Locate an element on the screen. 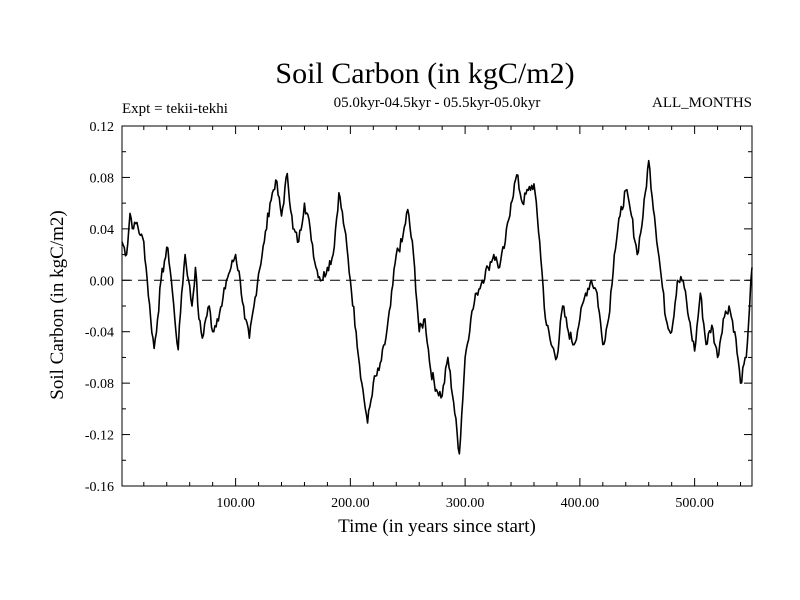 Image resolution: width=800 pixels, height=600 pixels. x-tick-label: 100.00 is located at coordinates (235, 503).